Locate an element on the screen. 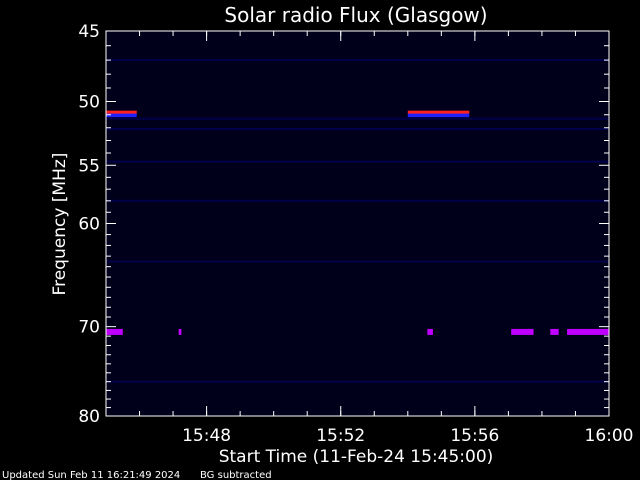 This screenshot has height=480, width=640. y-tick-label: 45 is located at coordinates (89, 32).